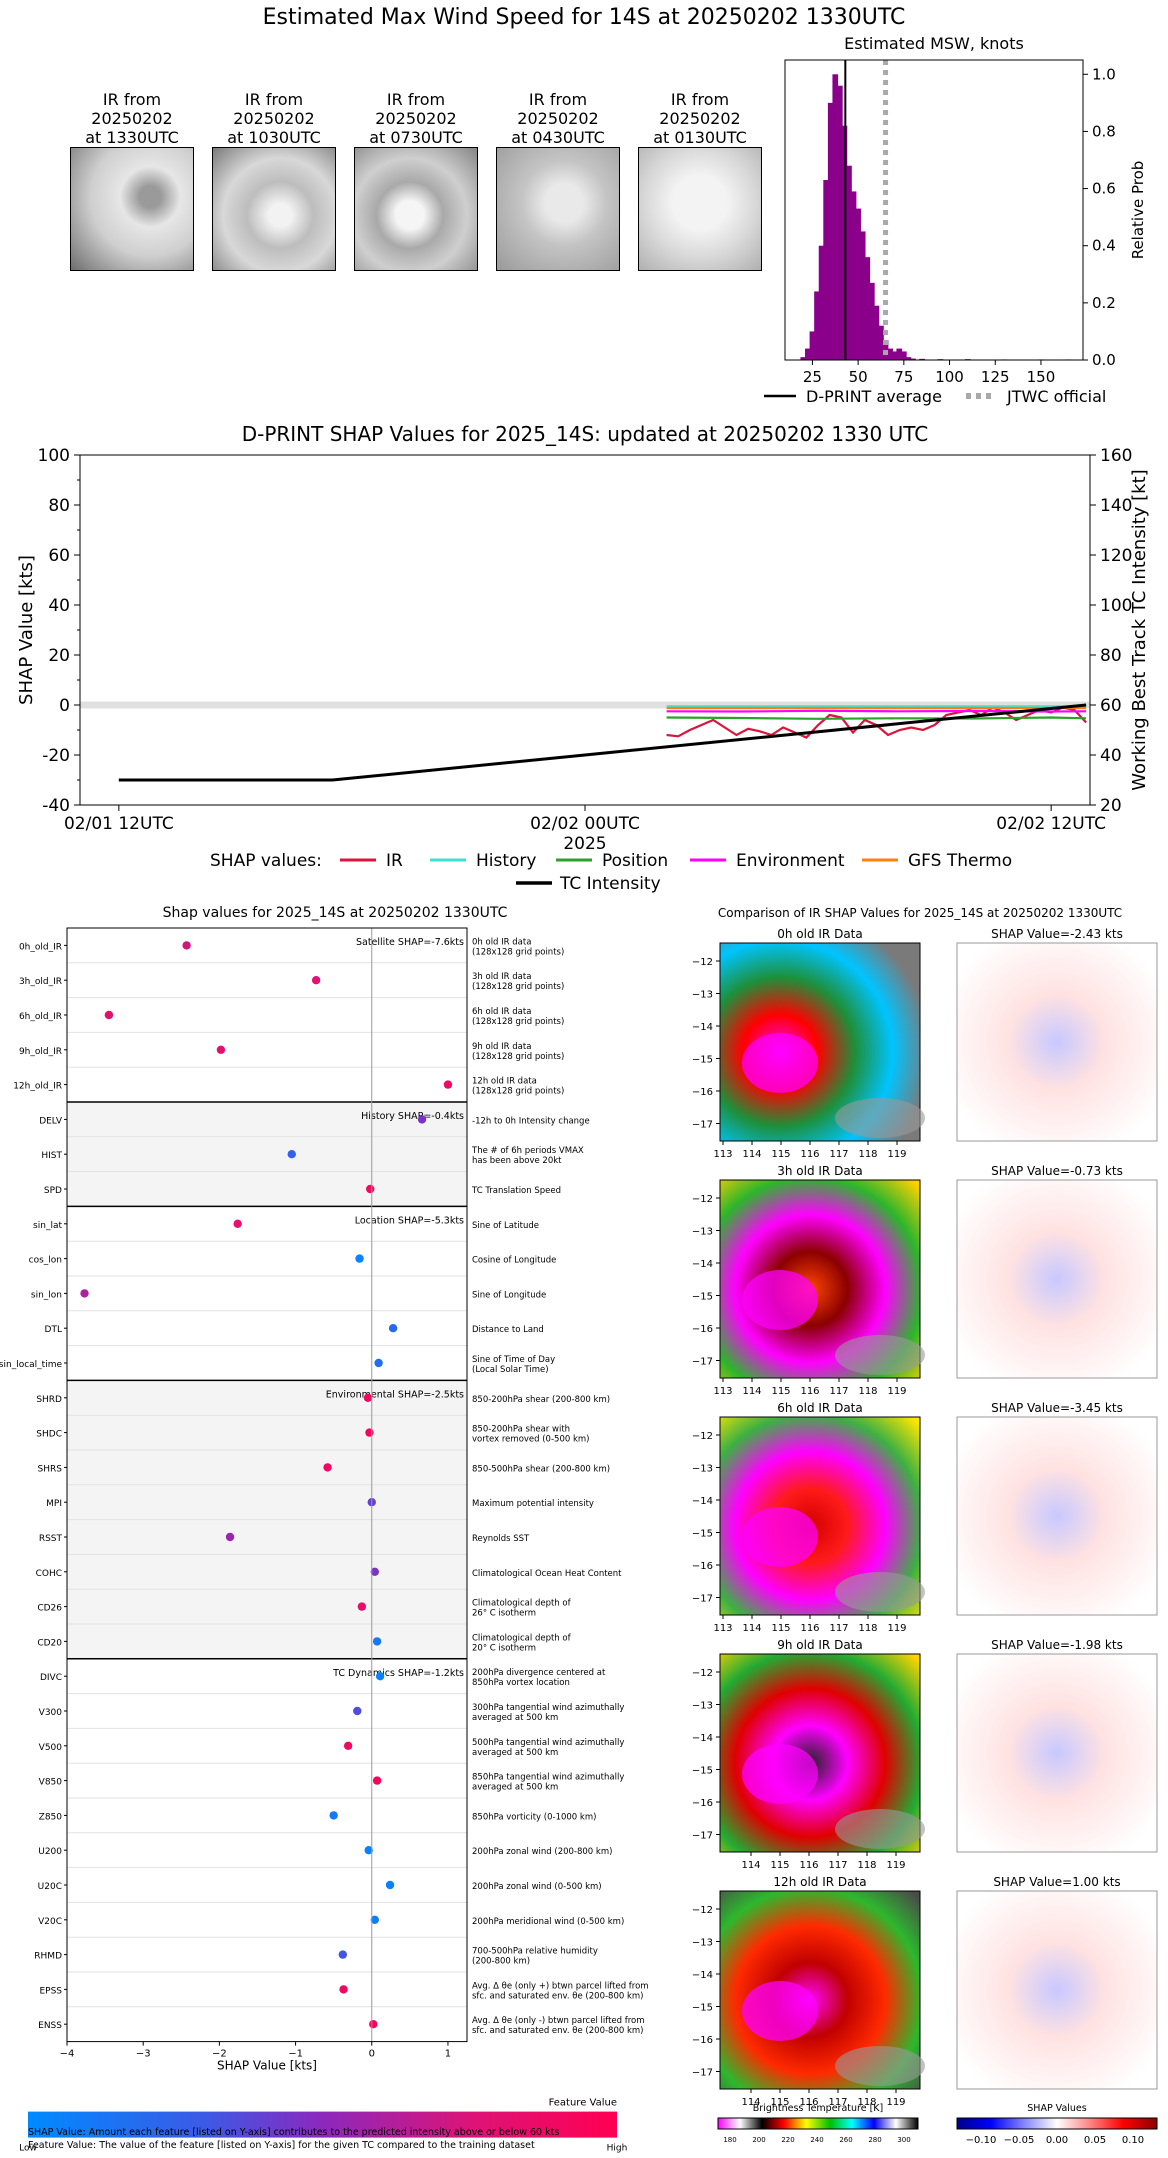  What do you see at coordinates (322, 2124) in the screenshot?
I see `feature-value-colorbar` at bounding box center [322, 2124].